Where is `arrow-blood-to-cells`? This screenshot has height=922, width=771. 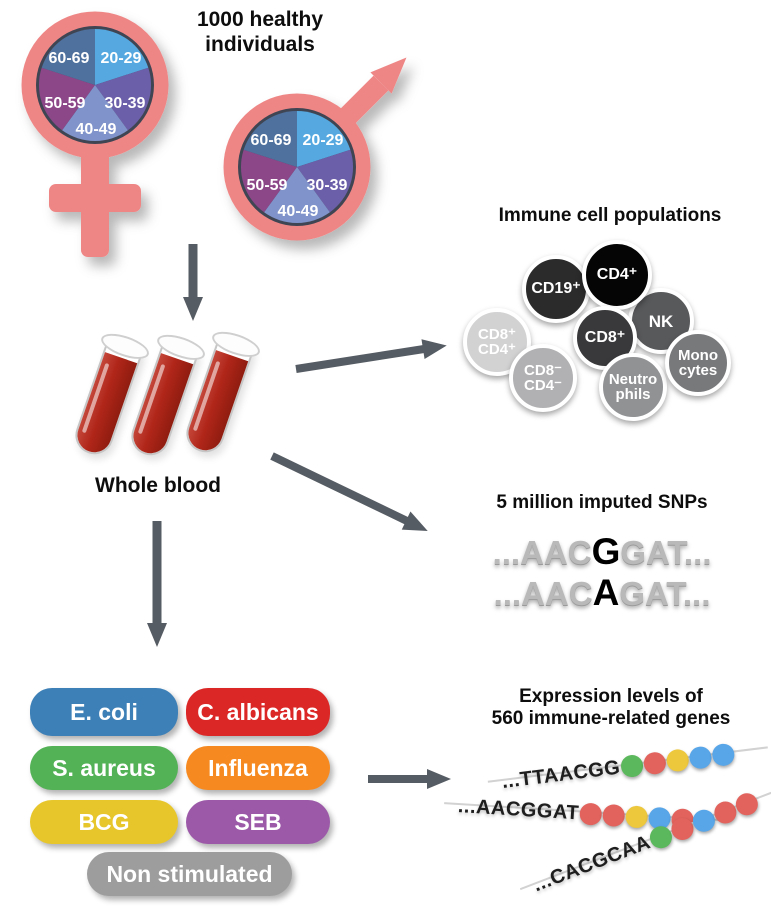
arrow-blood-to-cells is located at coordinates (371, 356).